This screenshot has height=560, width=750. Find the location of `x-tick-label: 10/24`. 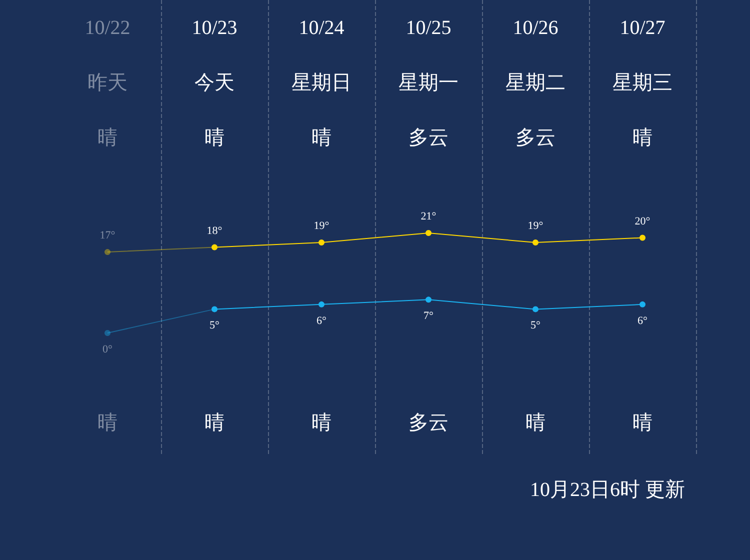

x-tick-label: 10/24 is located at coordinates (321, 28).